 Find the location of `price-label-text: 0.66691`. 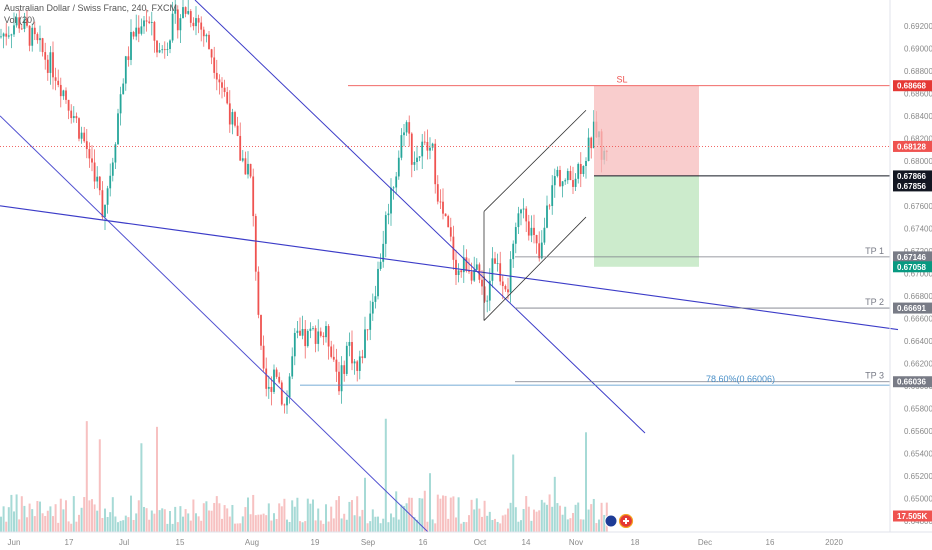

price-label-text: 0.66691 is located at coordinates (911, 308).